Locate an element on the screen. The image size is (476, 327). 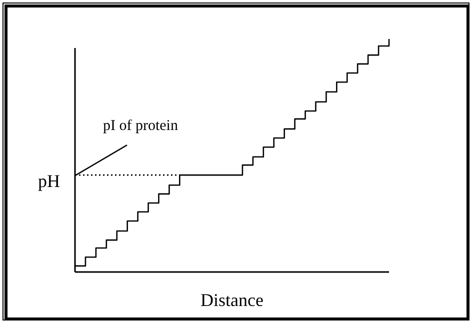
y-axis-title: pH is located at coordinates (49, 181).